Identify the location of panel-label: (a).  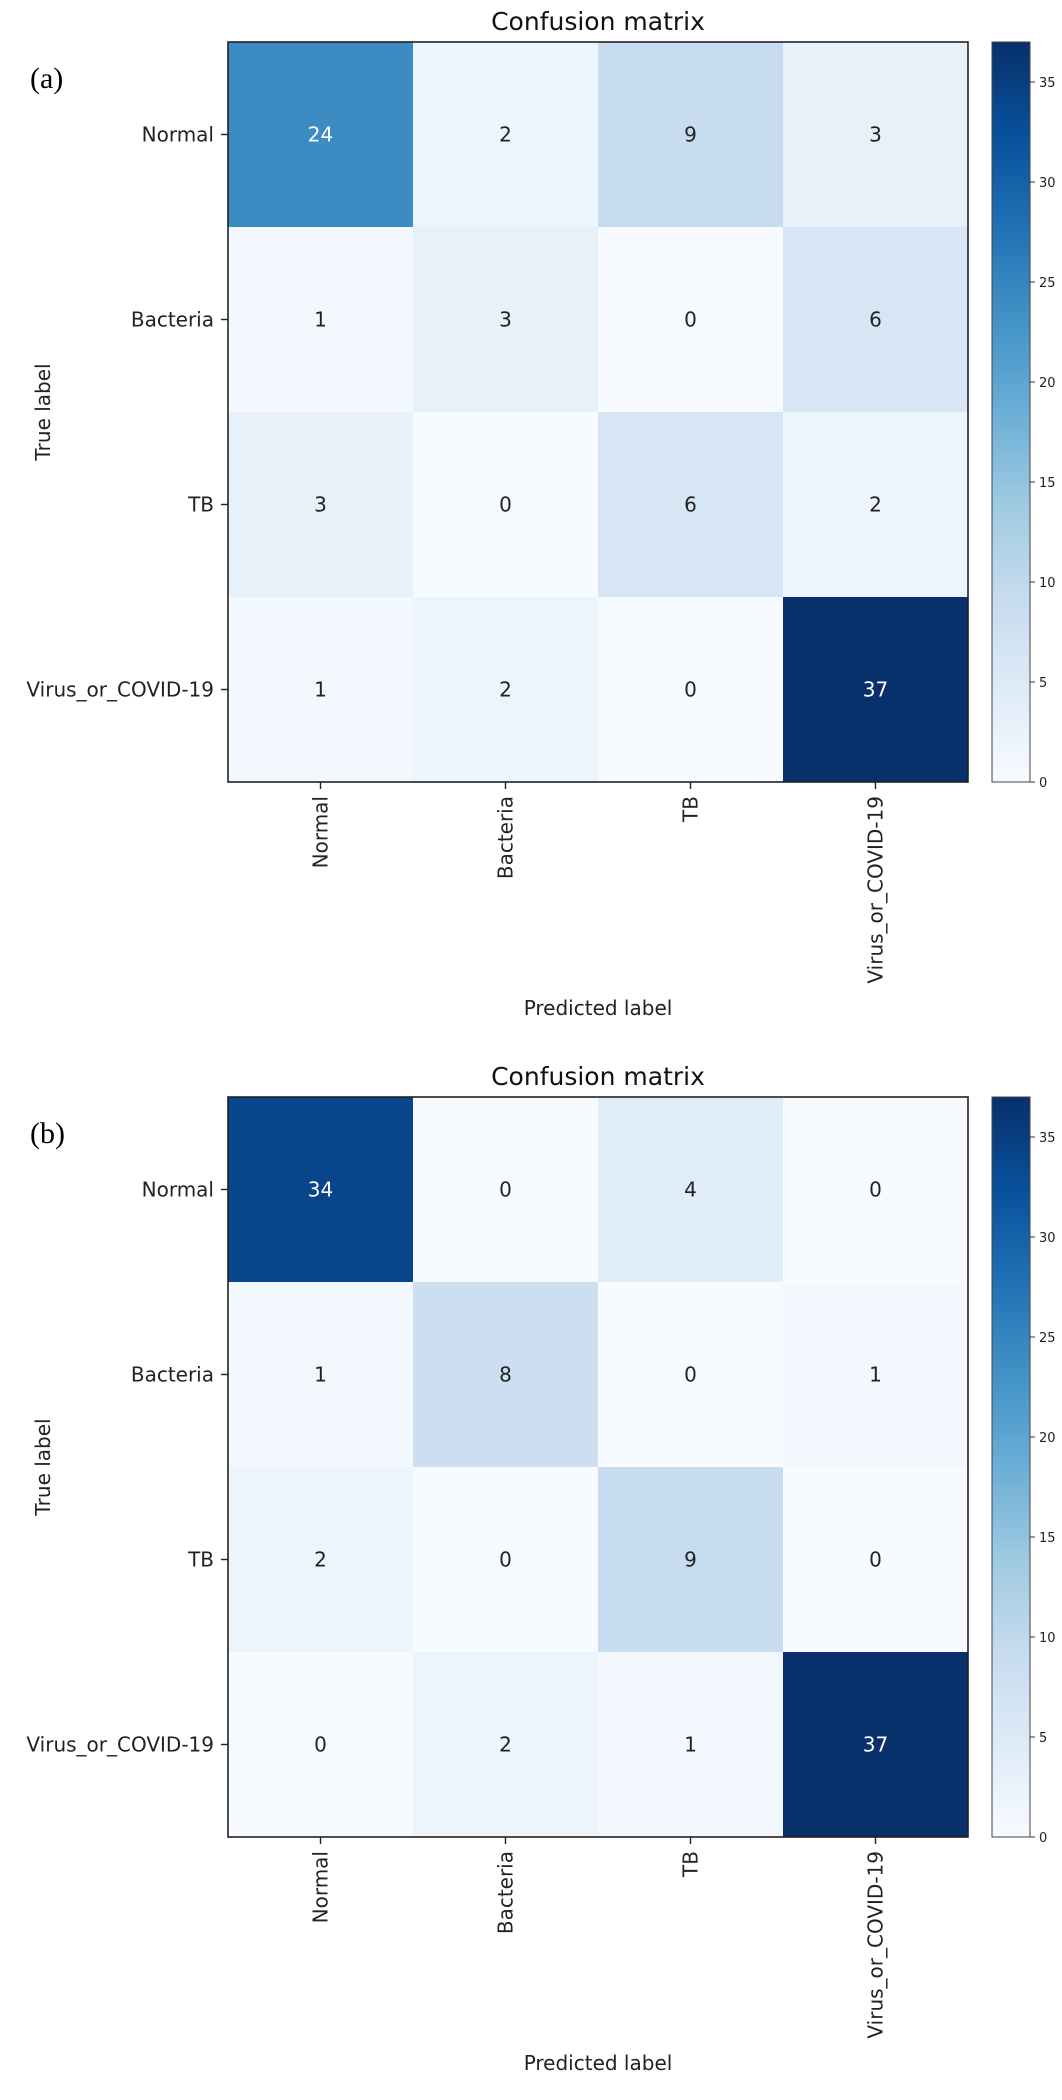
(46, 78).